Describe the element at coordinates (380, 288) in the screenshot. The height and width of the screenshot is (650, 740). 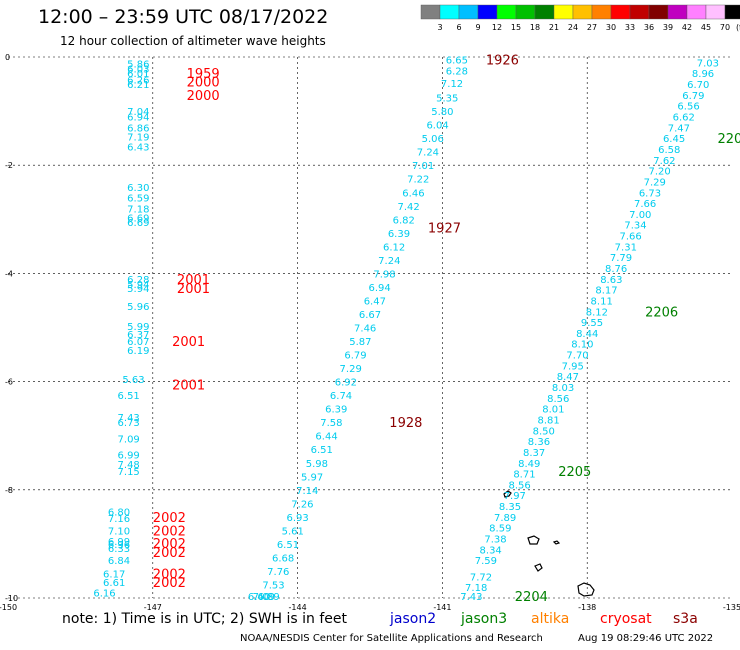
I see `wave-height-label: 6.94` at that location.